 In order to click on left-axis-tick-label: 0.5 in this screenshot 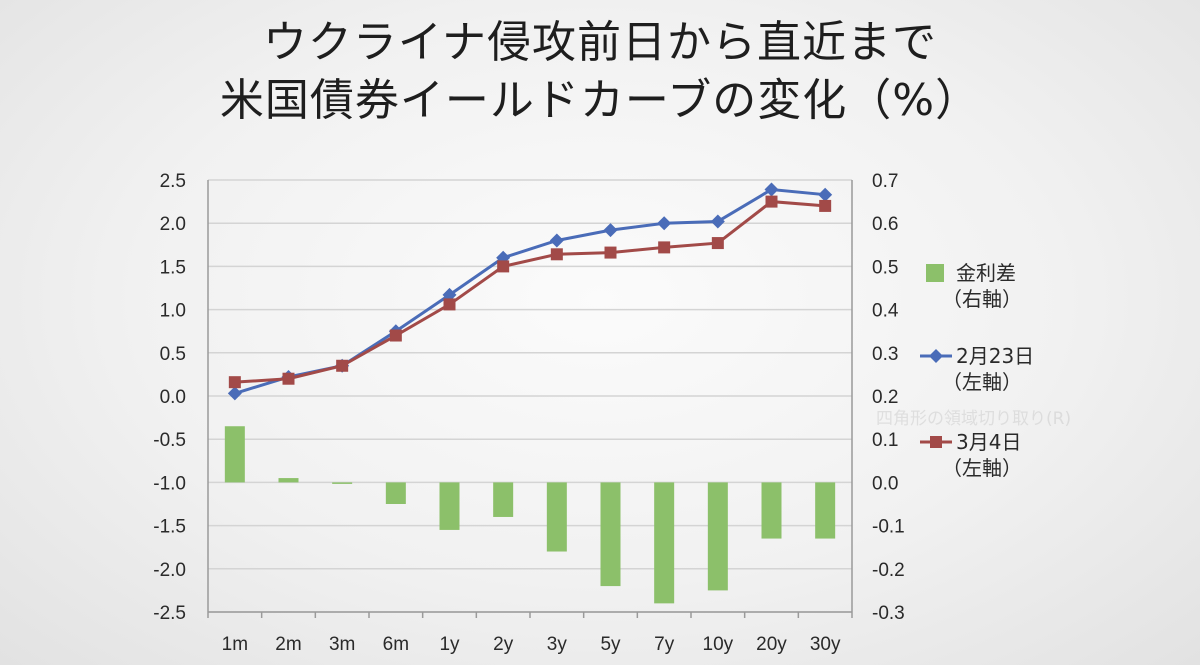, I will do `click(173, 354)`.